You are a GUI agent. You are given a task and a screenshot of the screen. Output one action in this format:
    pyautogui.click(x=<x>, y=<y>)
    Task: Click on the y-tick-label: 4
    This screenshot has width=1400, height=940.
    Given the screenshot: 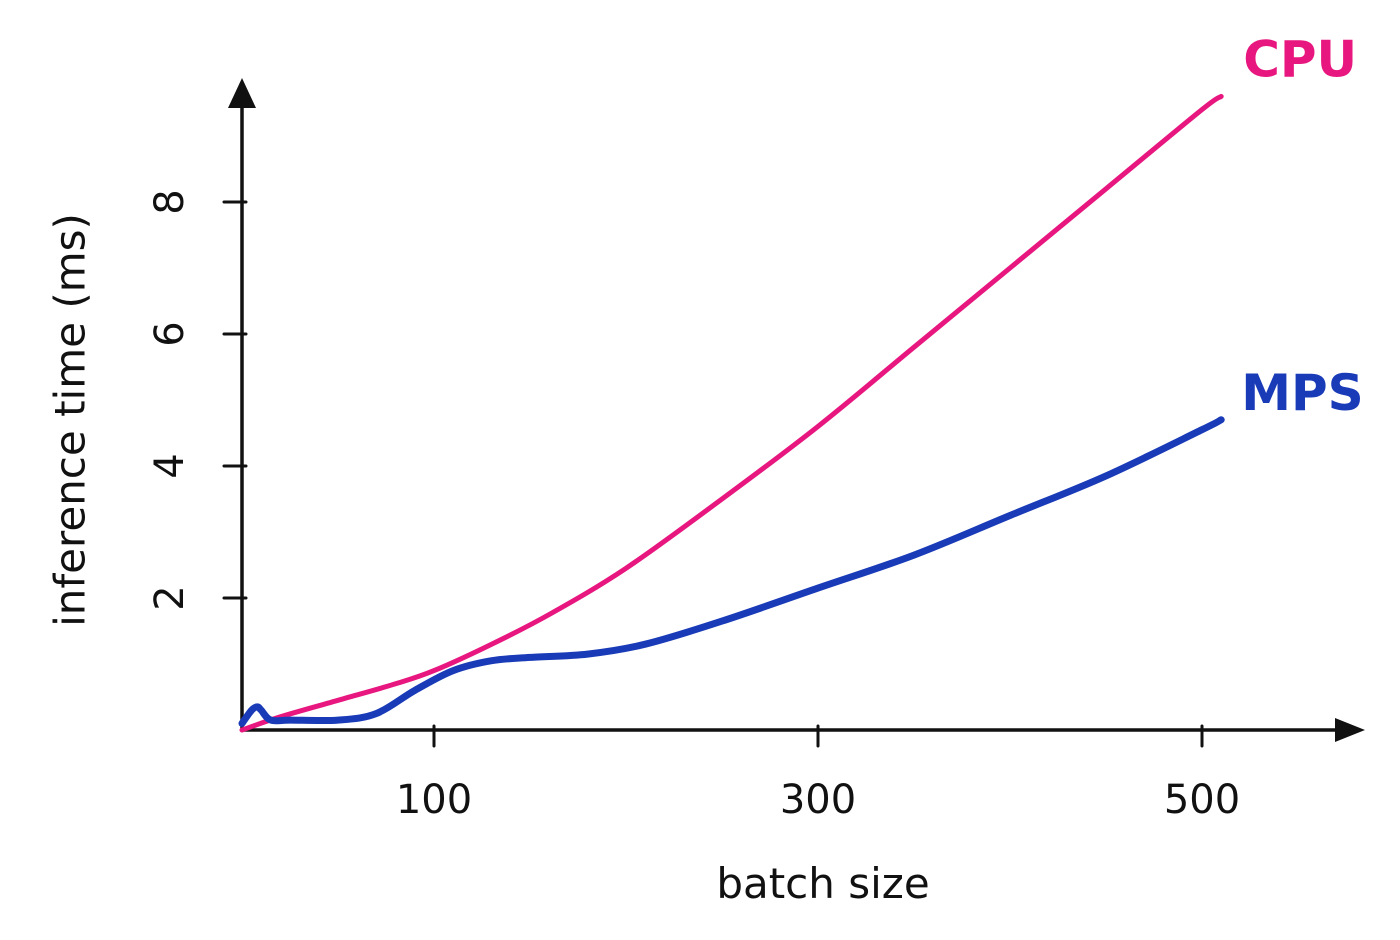 What is the action you would take?
    pyautogui.click(x=170, y=465)
    